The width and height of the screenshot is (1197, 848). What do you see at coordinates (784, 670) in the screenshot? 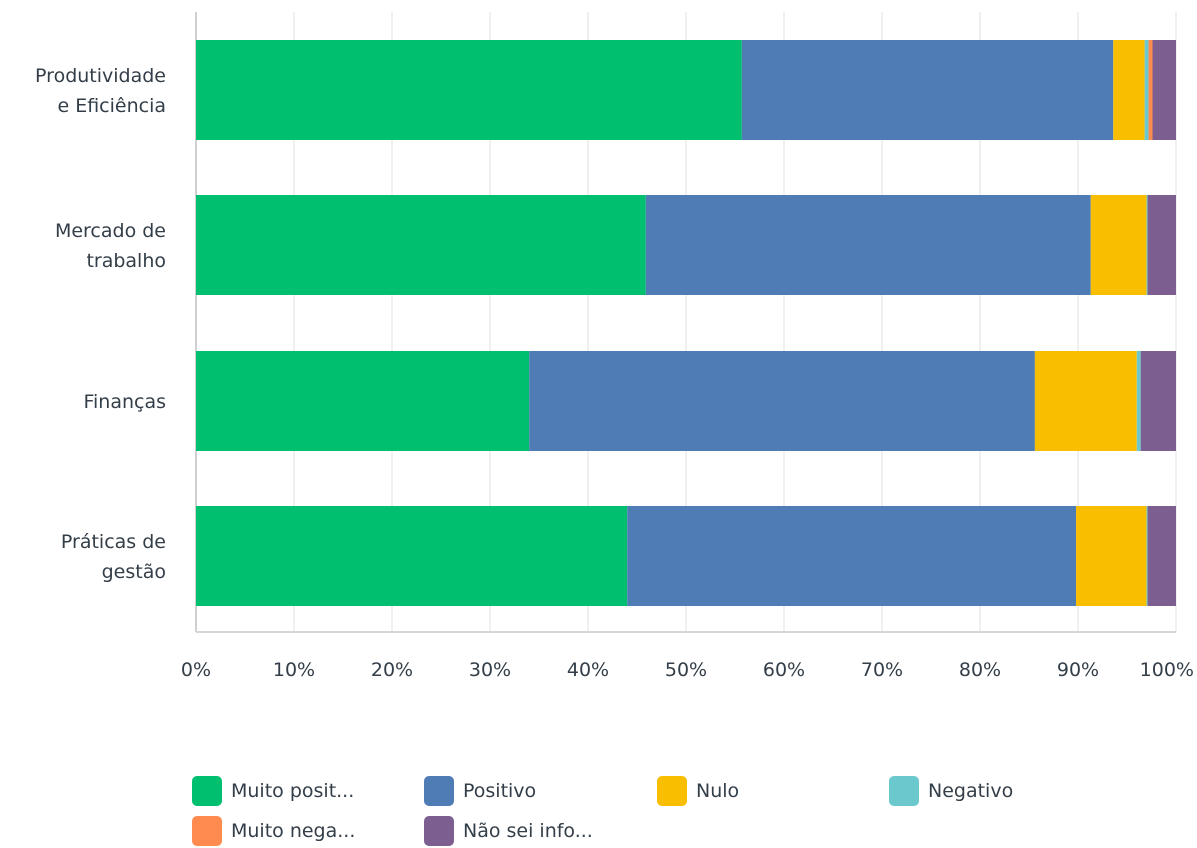
I see `x-tick-label: 60%` at bounding box center [784, 670].